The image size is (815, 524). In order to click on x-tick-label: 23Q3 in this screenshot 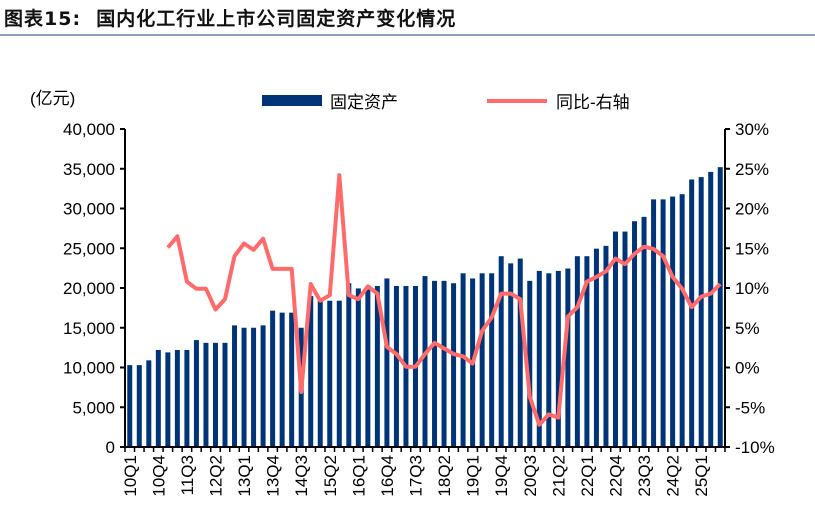, I will do `click(644, 476)`.